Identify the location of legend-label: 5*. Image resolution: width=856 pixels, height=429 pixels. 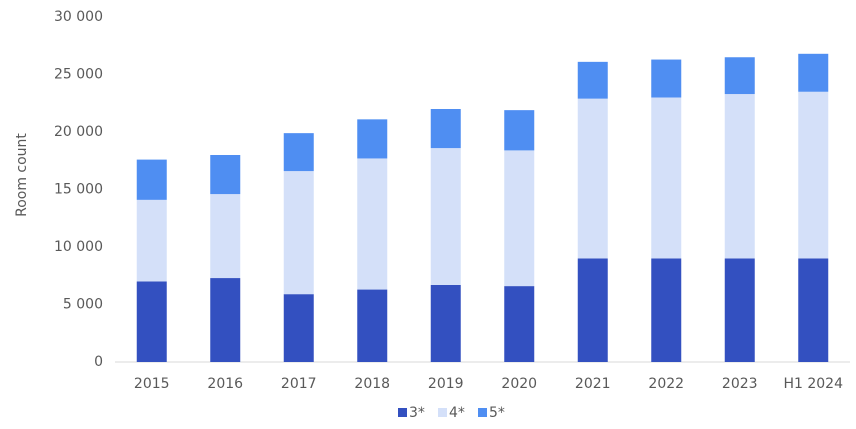
(497, 413).